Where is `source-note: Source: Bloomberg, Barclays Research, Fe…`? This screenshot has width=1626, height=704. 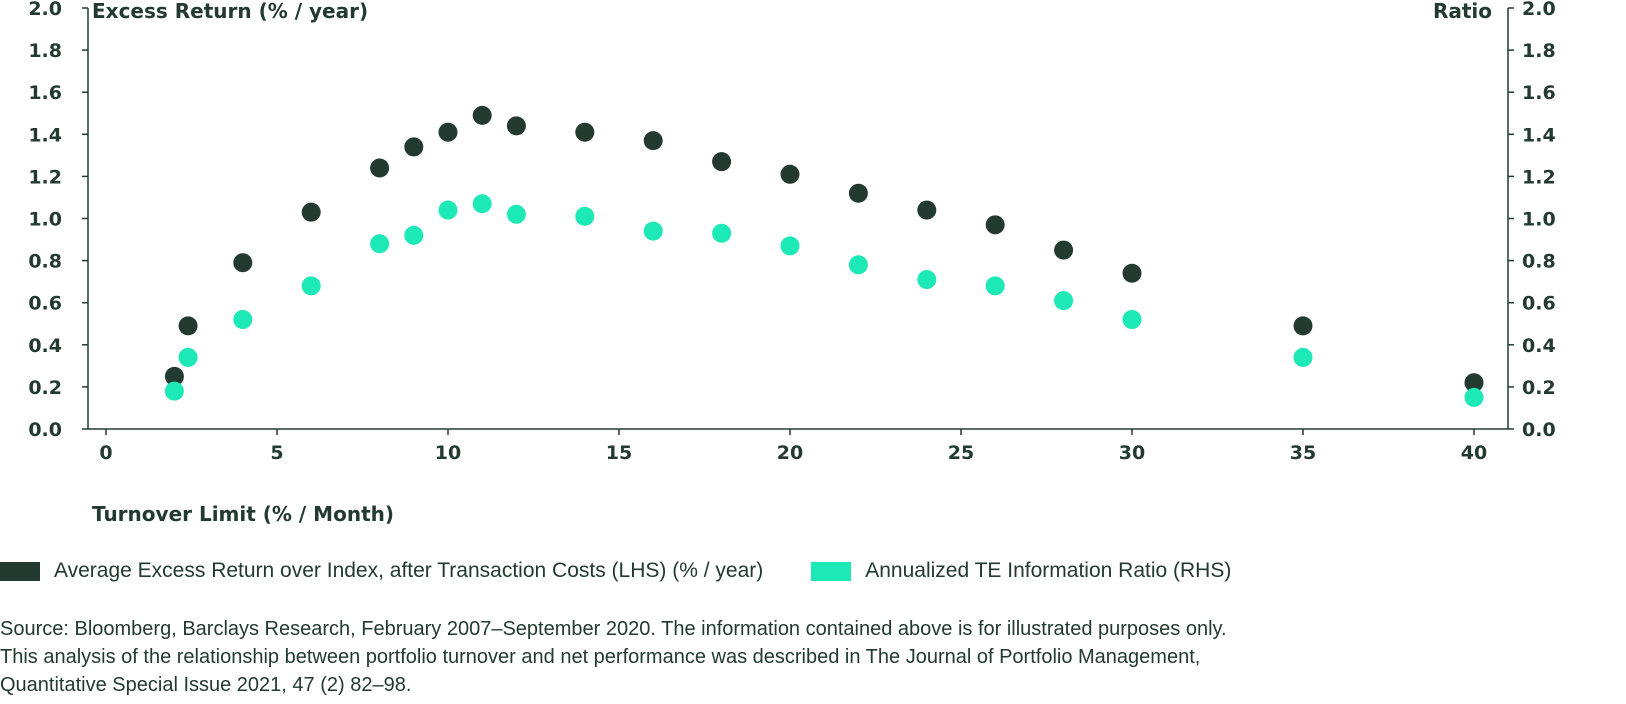
source-note: Source: Bloomberg, Barclays Research, Fe… is located at coordinates (800, 657).